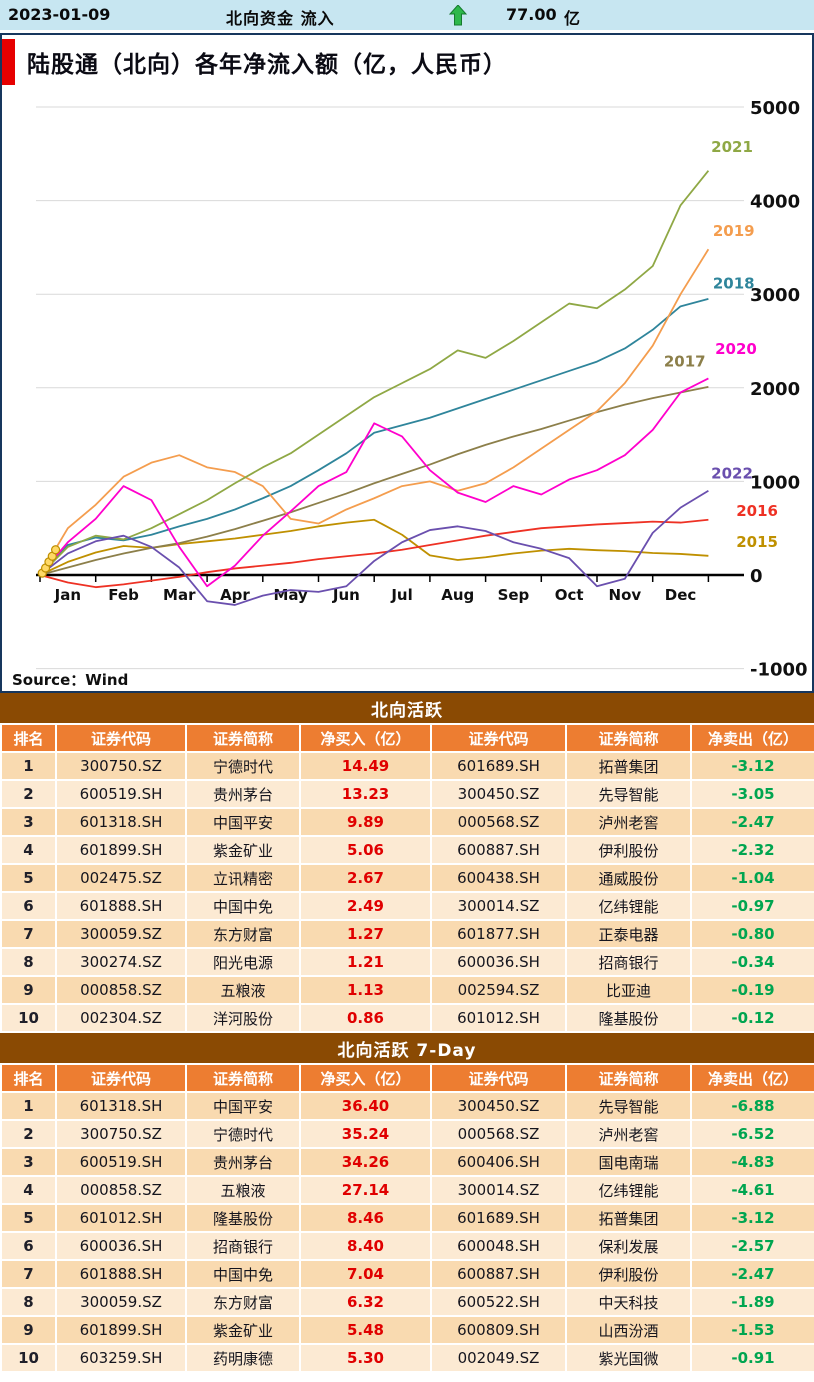  Describe the element at coordinates (374, 547) in the screenshot. I see `series-line-2015` at that location.